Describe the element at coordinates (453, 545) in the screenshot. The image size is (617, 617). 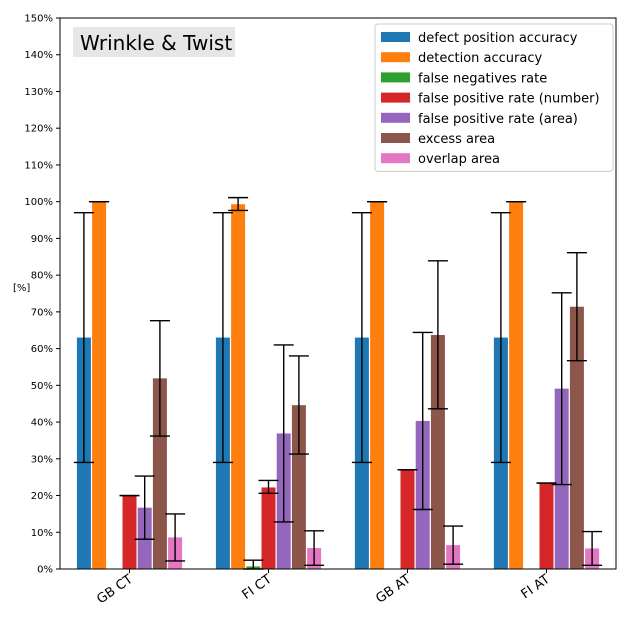
I see `error-bar-overlap-area-gb-at` at that location.